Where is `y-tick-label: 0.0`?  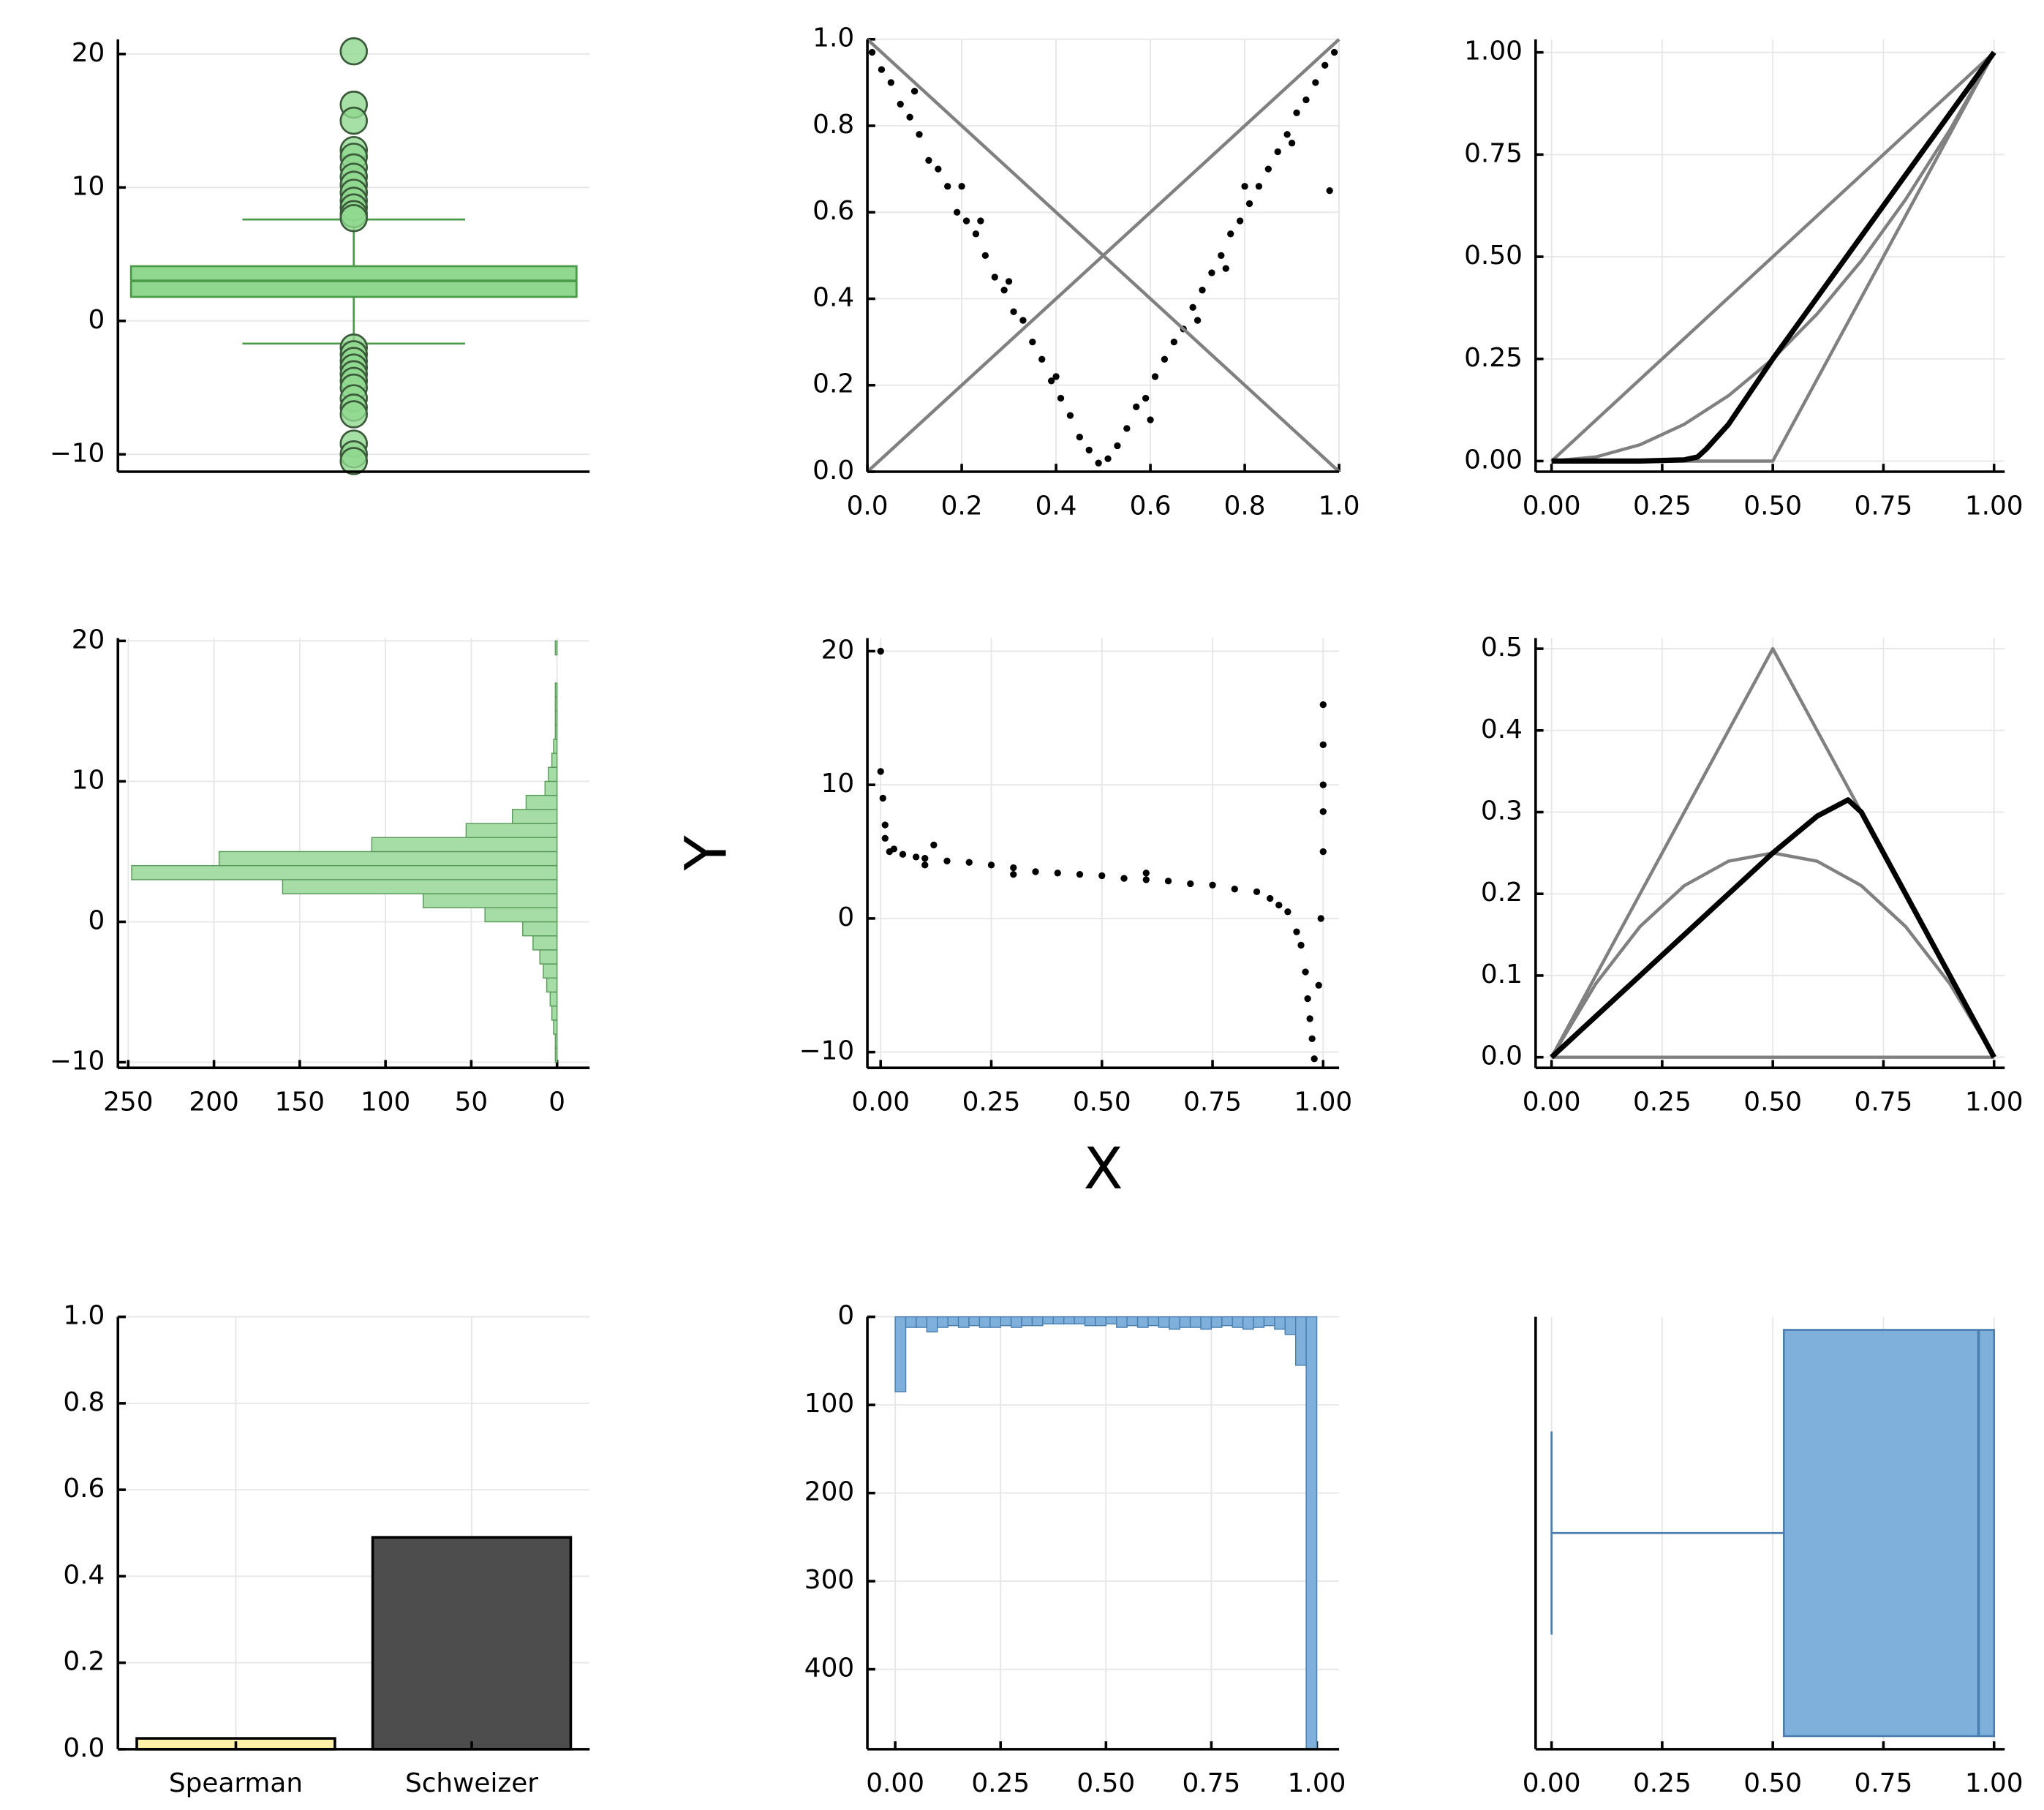
y-tick-label: 0.0 is located at coordinates (84, 1748).